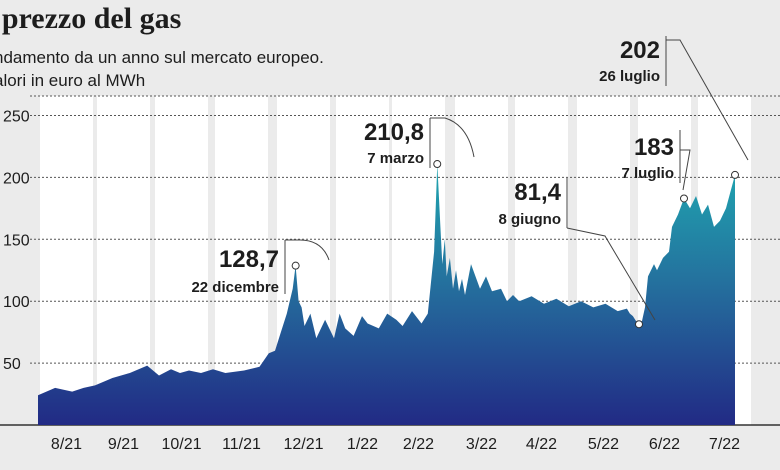  Describe the element at coordinates (73, 80) in the screenshot. I see `chart-subtitle-line2: alori in euro al MWh` at that location.